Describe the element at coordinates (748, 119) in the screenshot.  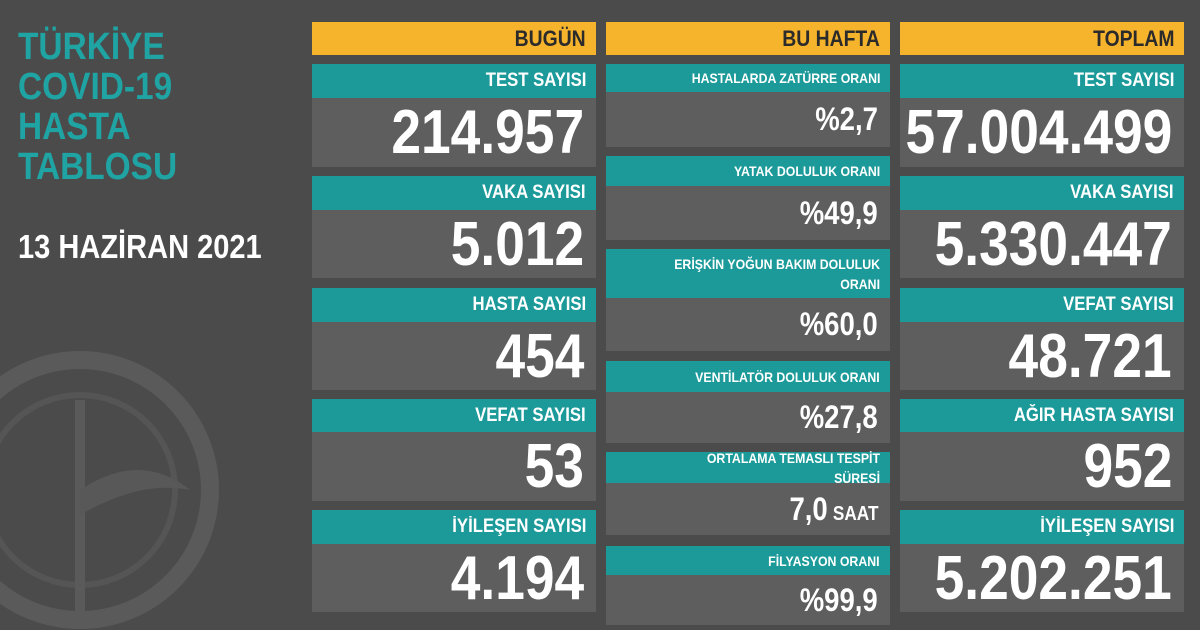
I see `card-value: %2,7` at that location.